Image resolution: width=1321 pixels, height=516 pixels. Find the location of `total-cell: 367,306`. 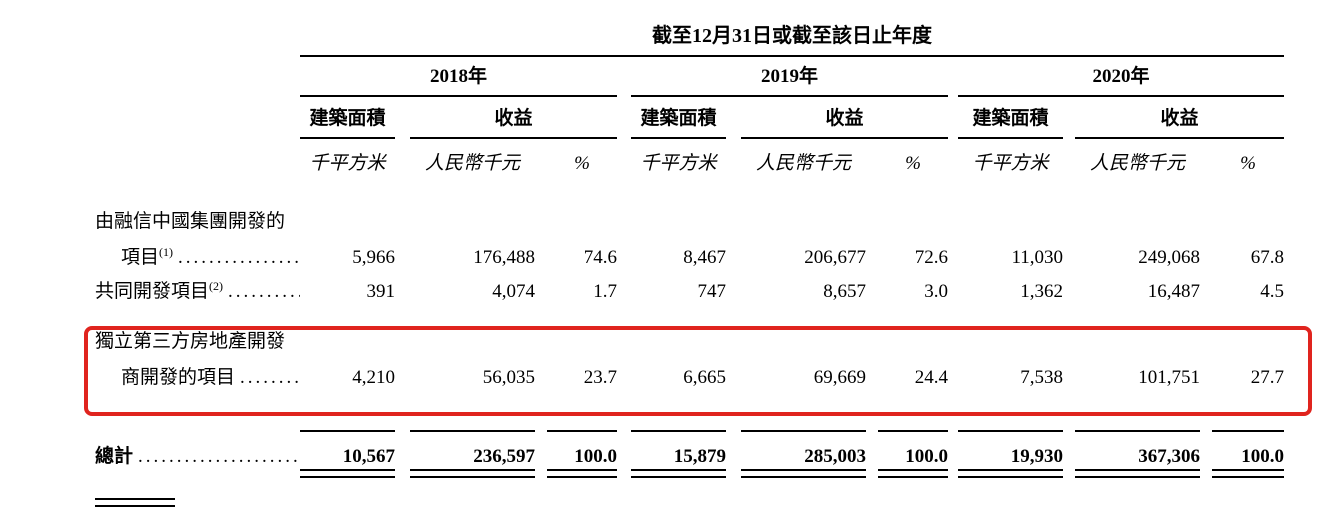

total-cell: 367,306 is located at coordinates (1169, 456).